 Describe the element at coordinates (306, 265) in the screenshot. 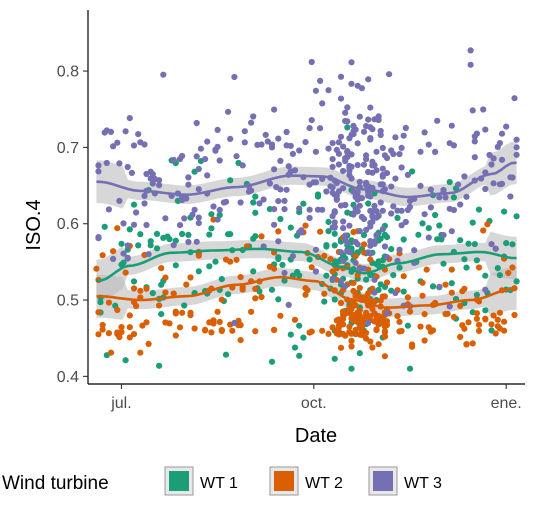

I see `trend-line` at that location.